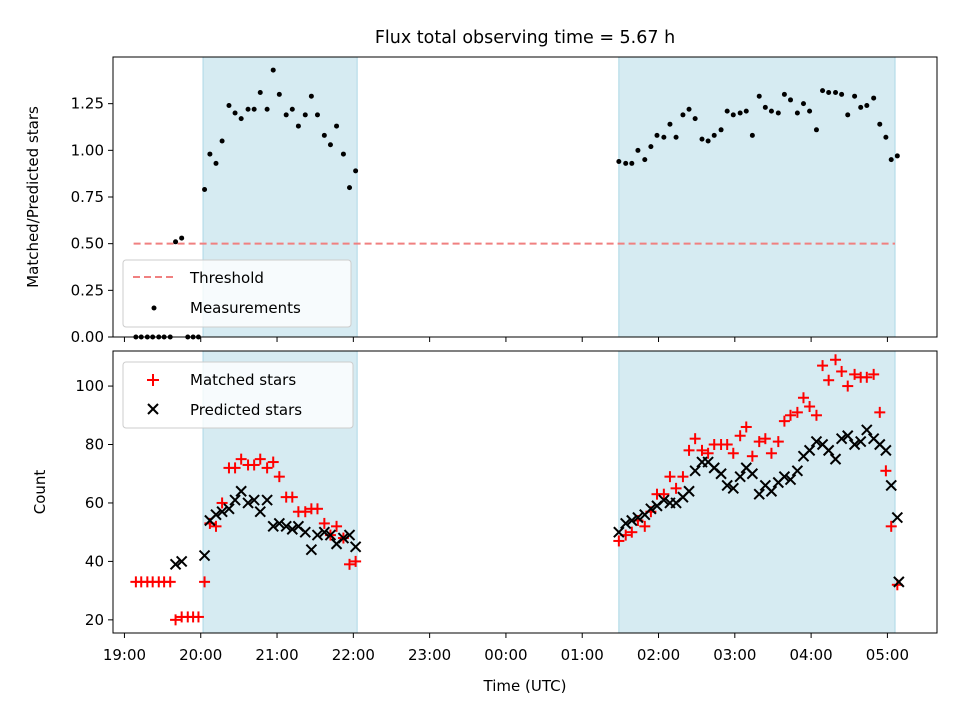 The width and height of the screenshot is (960, 724). What do you see at coordinates (658, 655) in the screenshot?
I see `x-tick-label-7: 02:00` at bounding box center [658, 655].